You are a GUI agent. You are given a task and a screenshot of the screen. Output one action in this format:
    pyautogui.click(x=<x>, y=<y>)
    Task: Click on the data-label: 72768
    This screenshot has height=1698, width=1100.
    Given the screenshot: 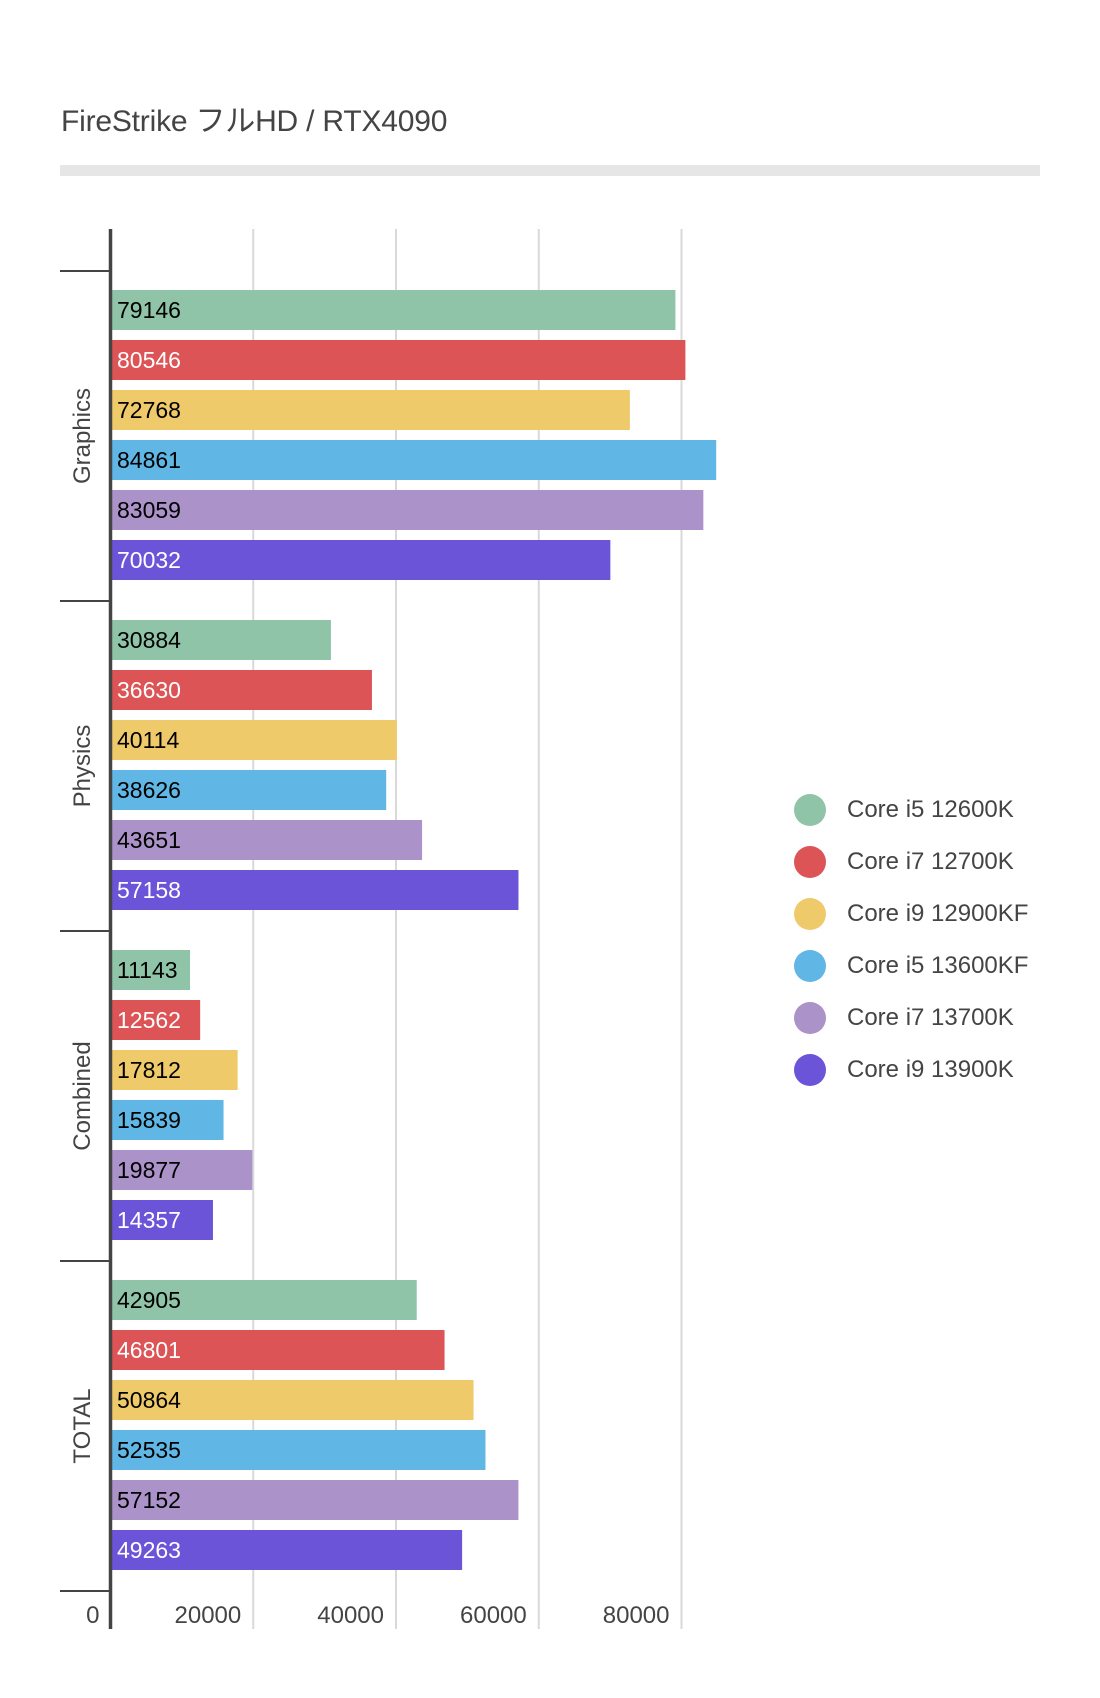 What is the action you would take?
    pyautogui.click(x=149, y=410)
    